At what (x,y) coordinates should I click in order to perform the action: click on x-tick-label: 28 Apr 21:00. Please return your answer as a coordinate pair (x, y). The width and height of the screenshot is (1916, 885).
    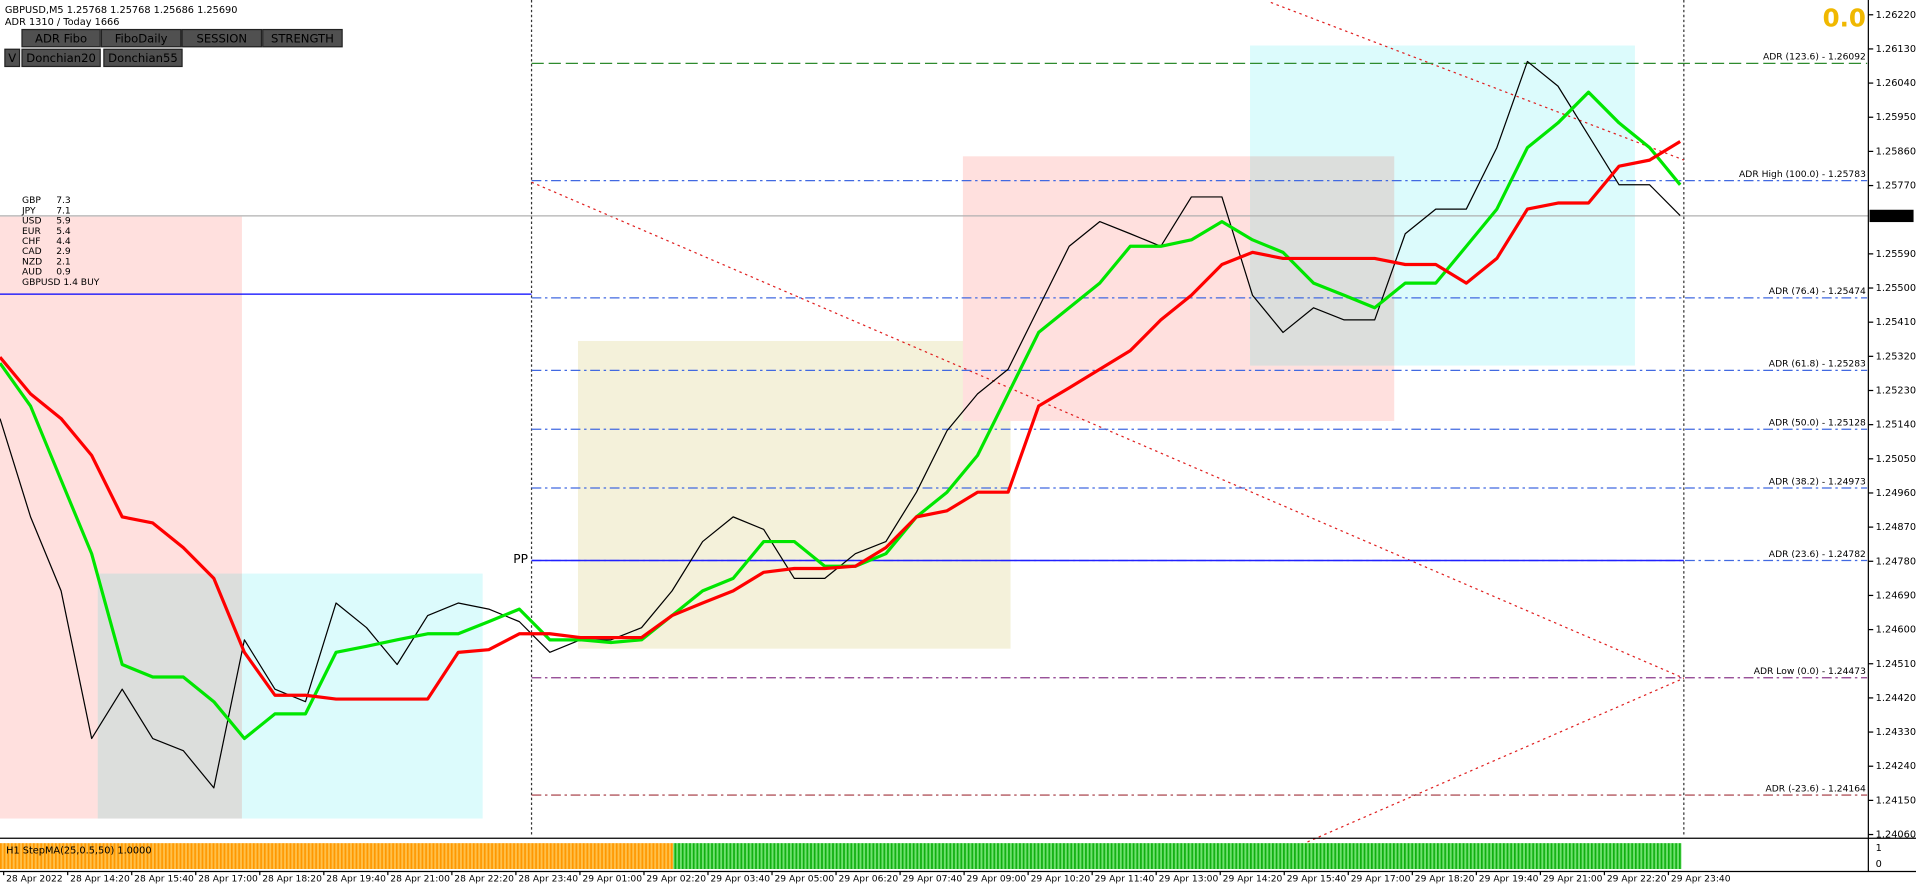
    Looking at the image, I should click on (420, 878).